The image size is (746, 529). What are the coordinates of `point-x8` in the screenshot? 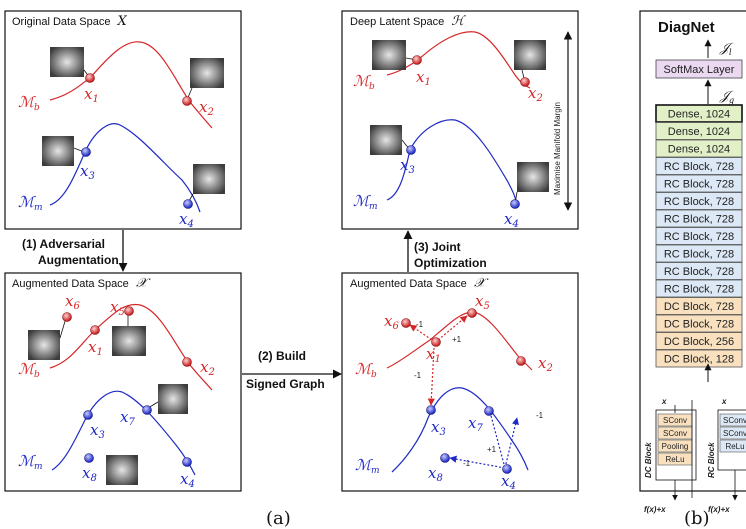 It's located at (445, 458).